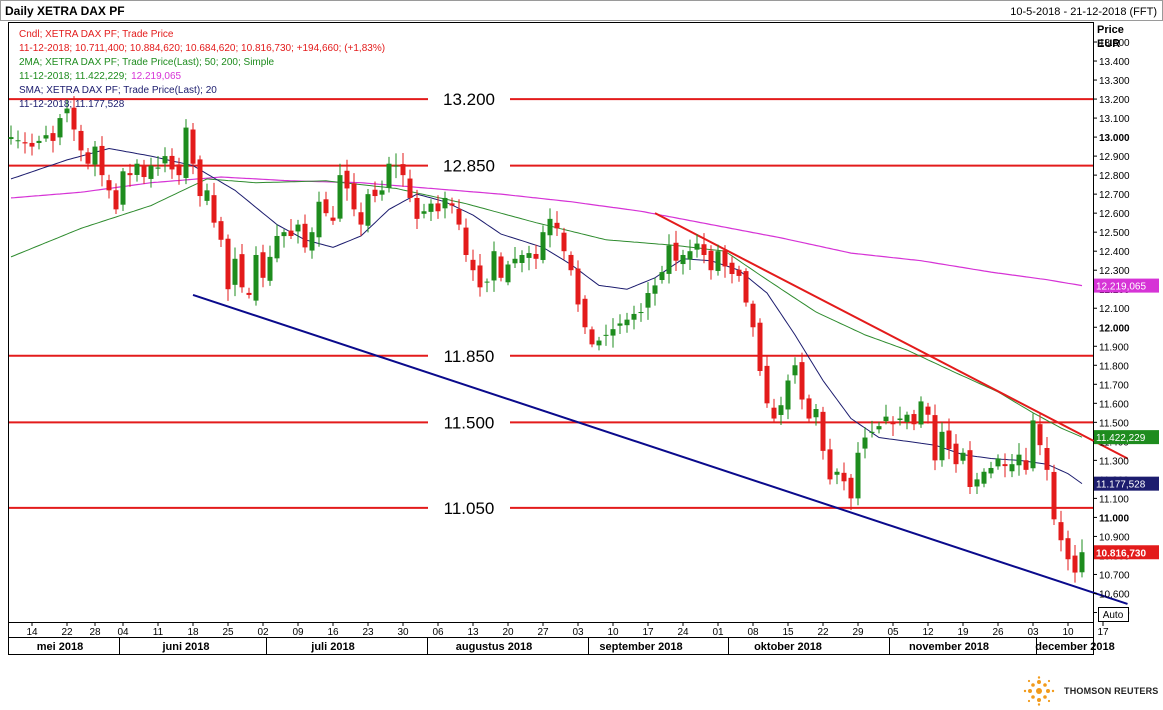  What do you see at coordinates (543, 632) in the screenshot?
I see `x-tick-label: 27` at bounding box center [543, 632].